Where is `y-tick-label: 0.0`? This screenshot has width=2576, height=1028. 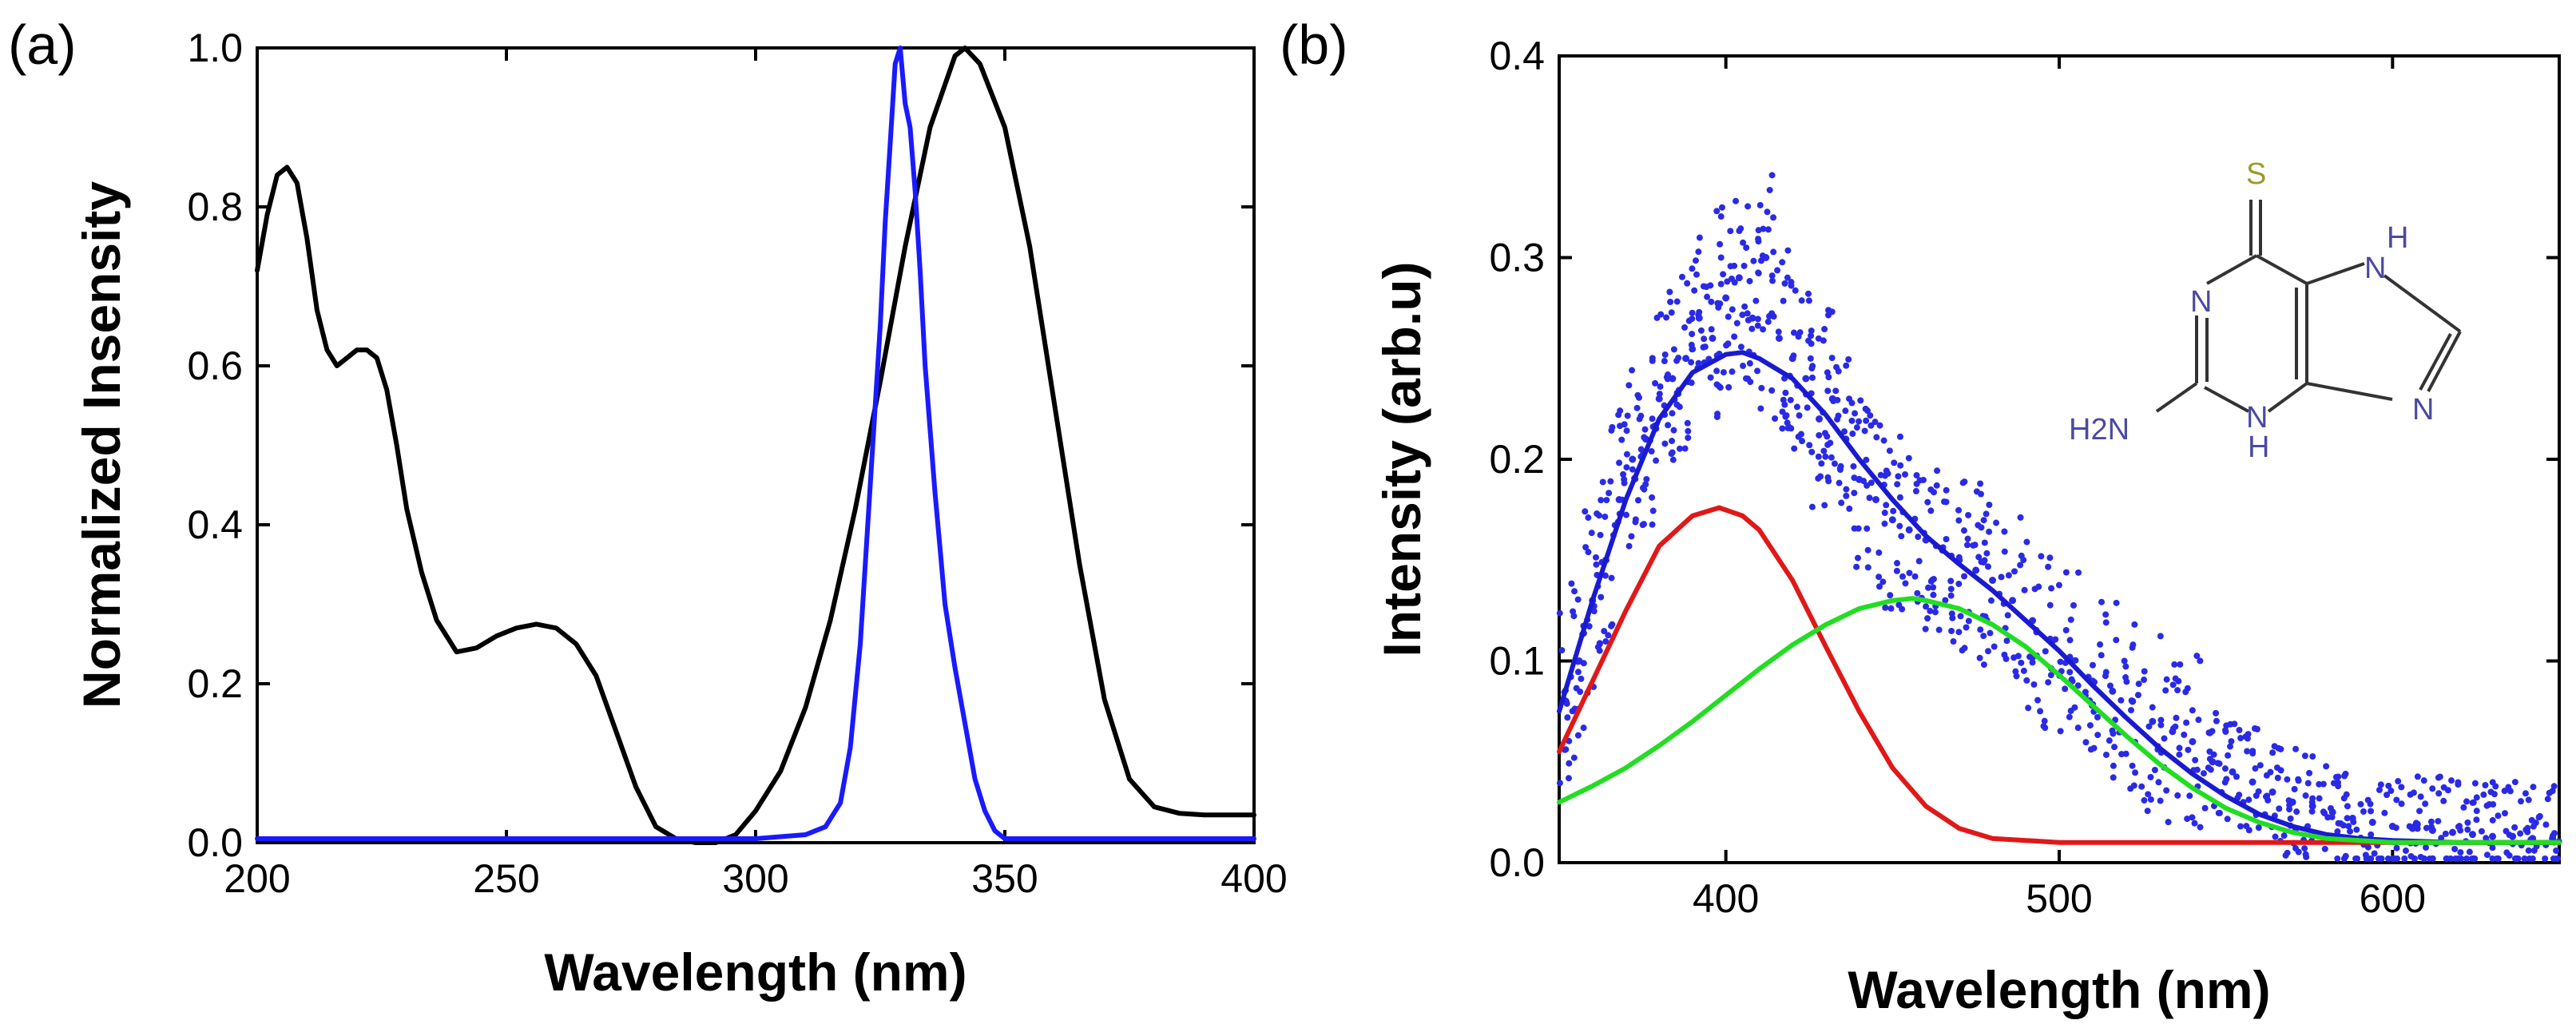
y-tick-label: 0.0 is located at coordinates (215, 842).